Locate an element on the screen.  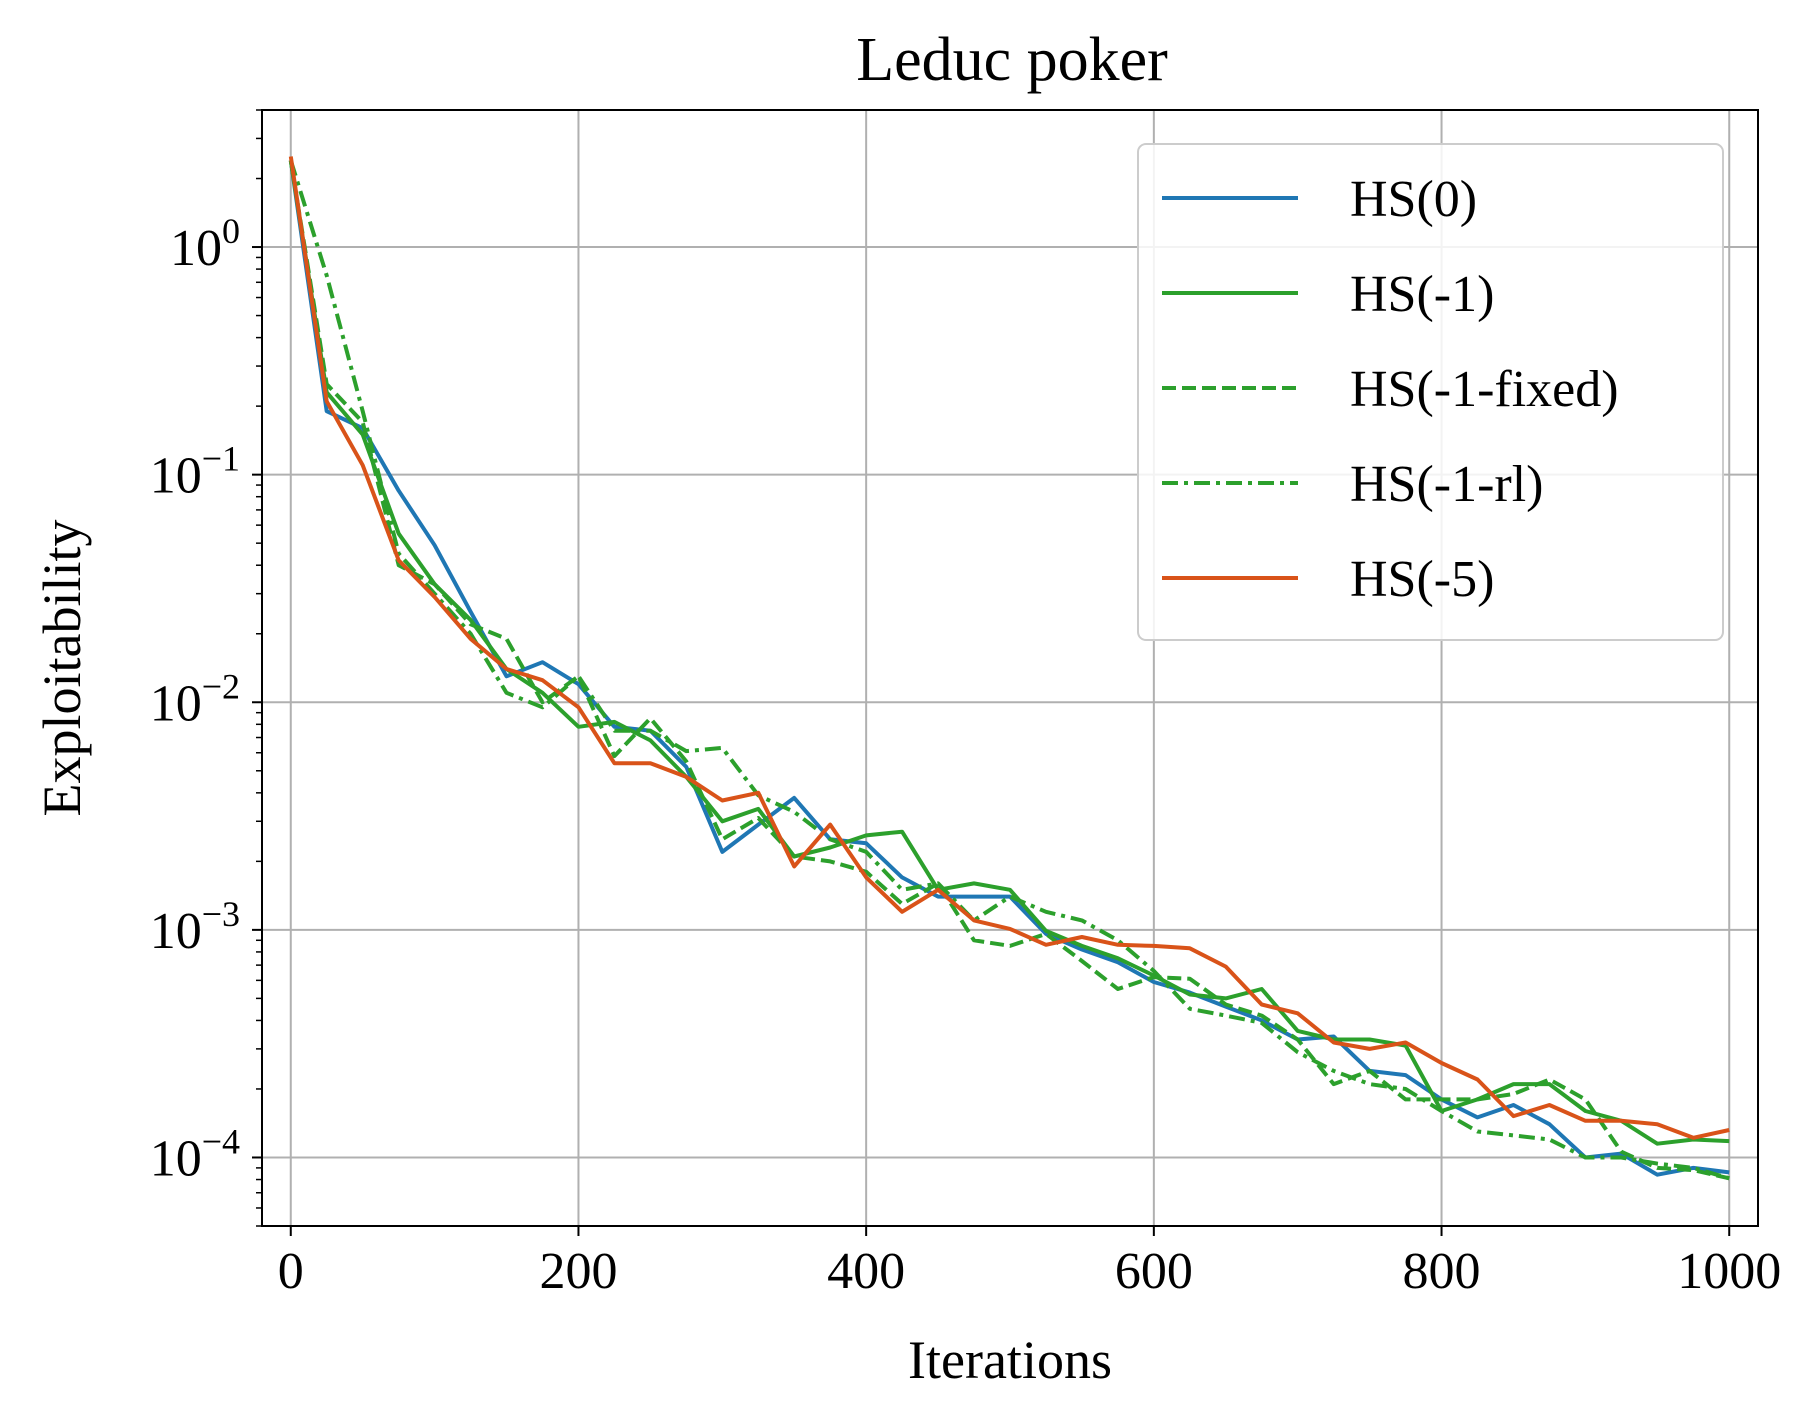
x-tick-label: 1000 is located at coordinates (1729, 1271).